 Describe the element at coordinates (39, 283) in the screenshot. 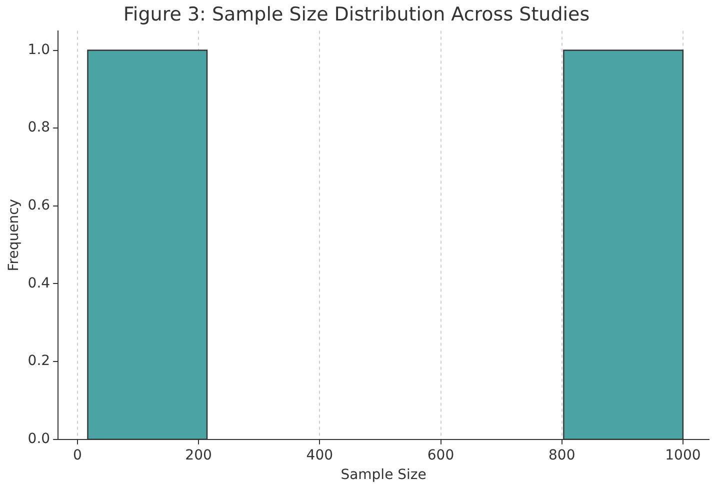

I see `y-tick-label: 0.4` at that location.